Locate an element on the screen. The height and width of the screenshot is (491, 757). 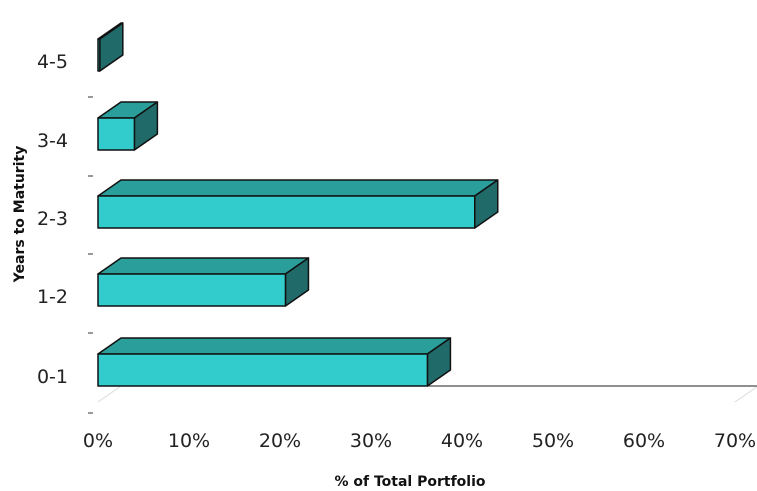
x-tick-label: 30% is located at coordinates (371, 441).